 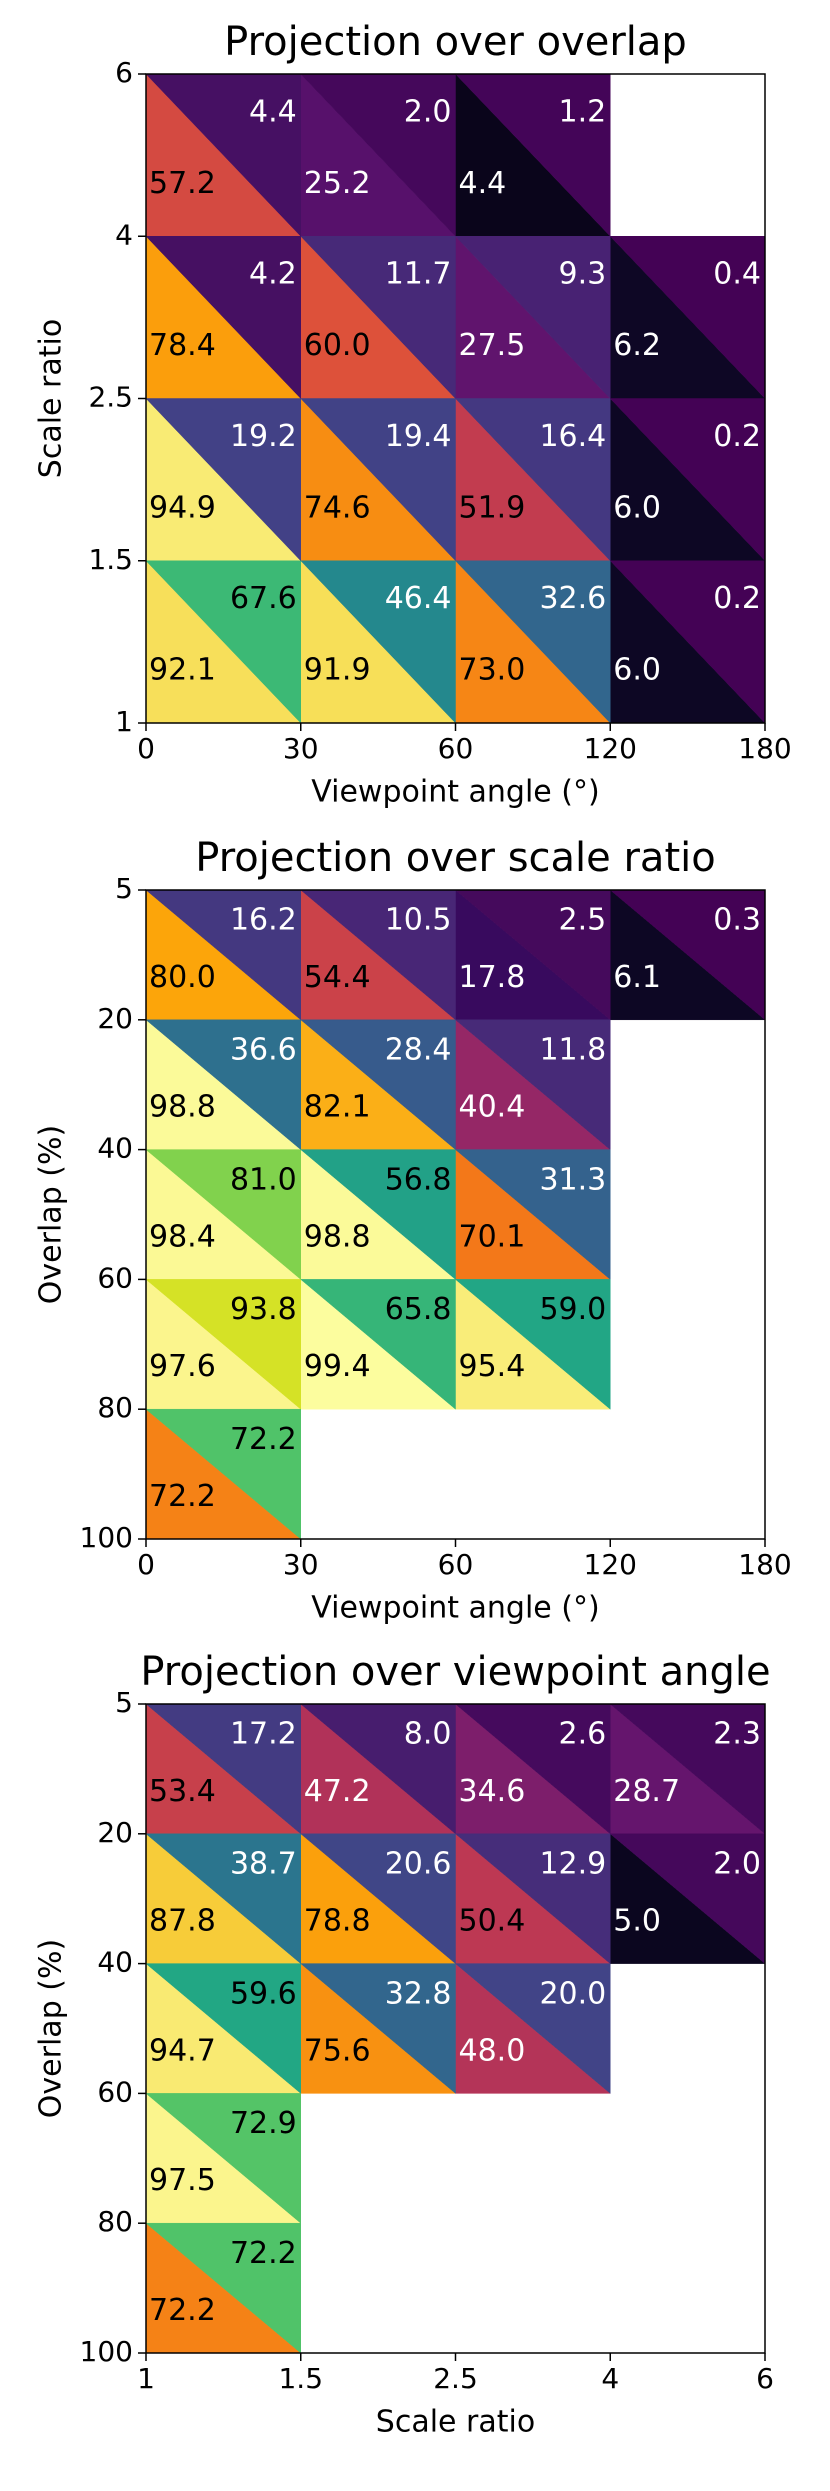 I want to click on lower-label: 87.8, so click(x=182, y=1921).